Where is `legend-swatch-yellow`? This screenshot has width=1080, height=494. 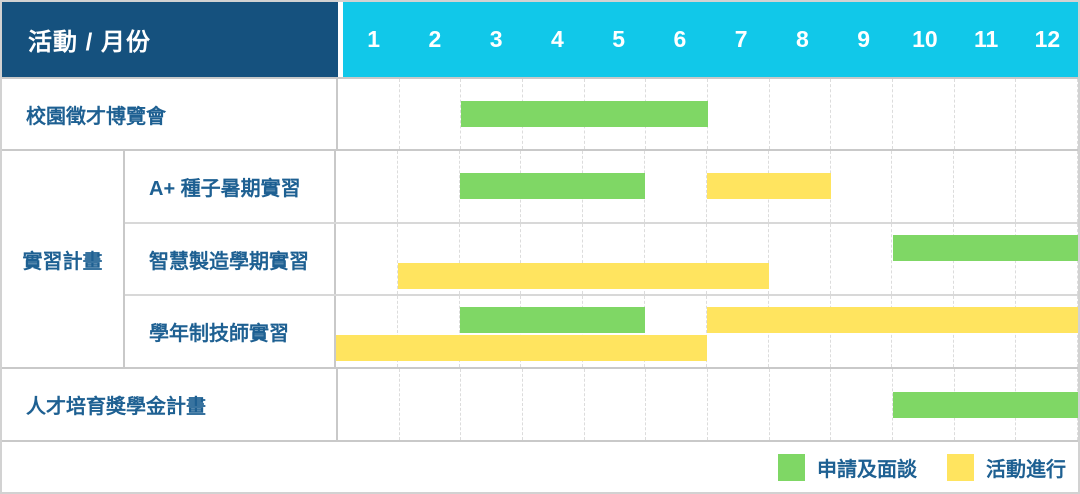 legend-swatch-yellow is located at coordinates (960, 467).